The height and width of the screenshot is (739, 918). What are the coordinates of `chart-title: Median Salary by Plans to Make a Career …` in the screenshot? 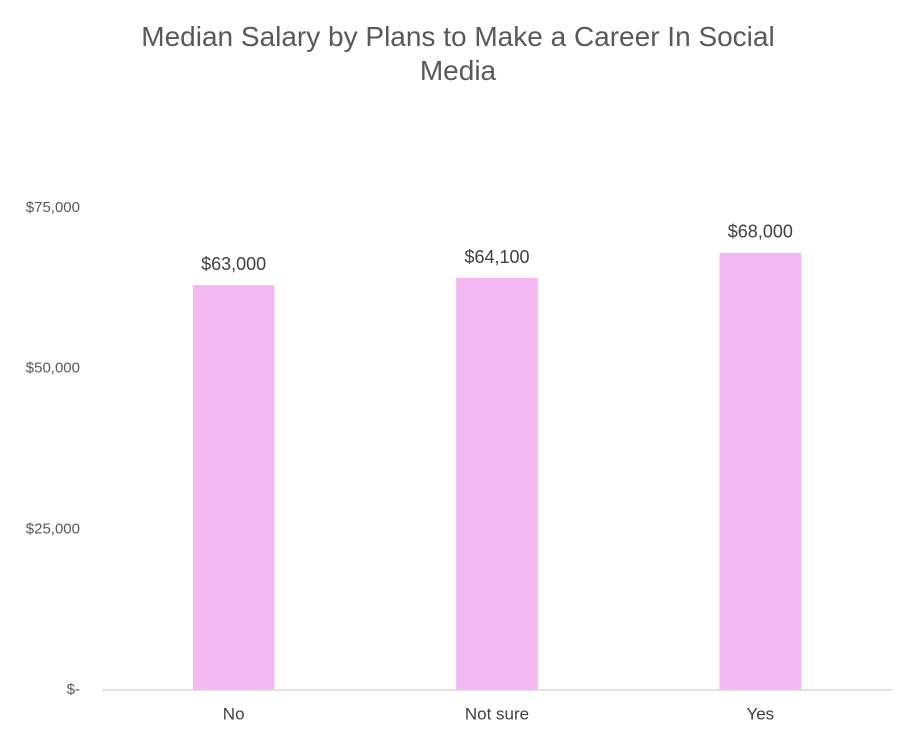 It's located at (458, 53).